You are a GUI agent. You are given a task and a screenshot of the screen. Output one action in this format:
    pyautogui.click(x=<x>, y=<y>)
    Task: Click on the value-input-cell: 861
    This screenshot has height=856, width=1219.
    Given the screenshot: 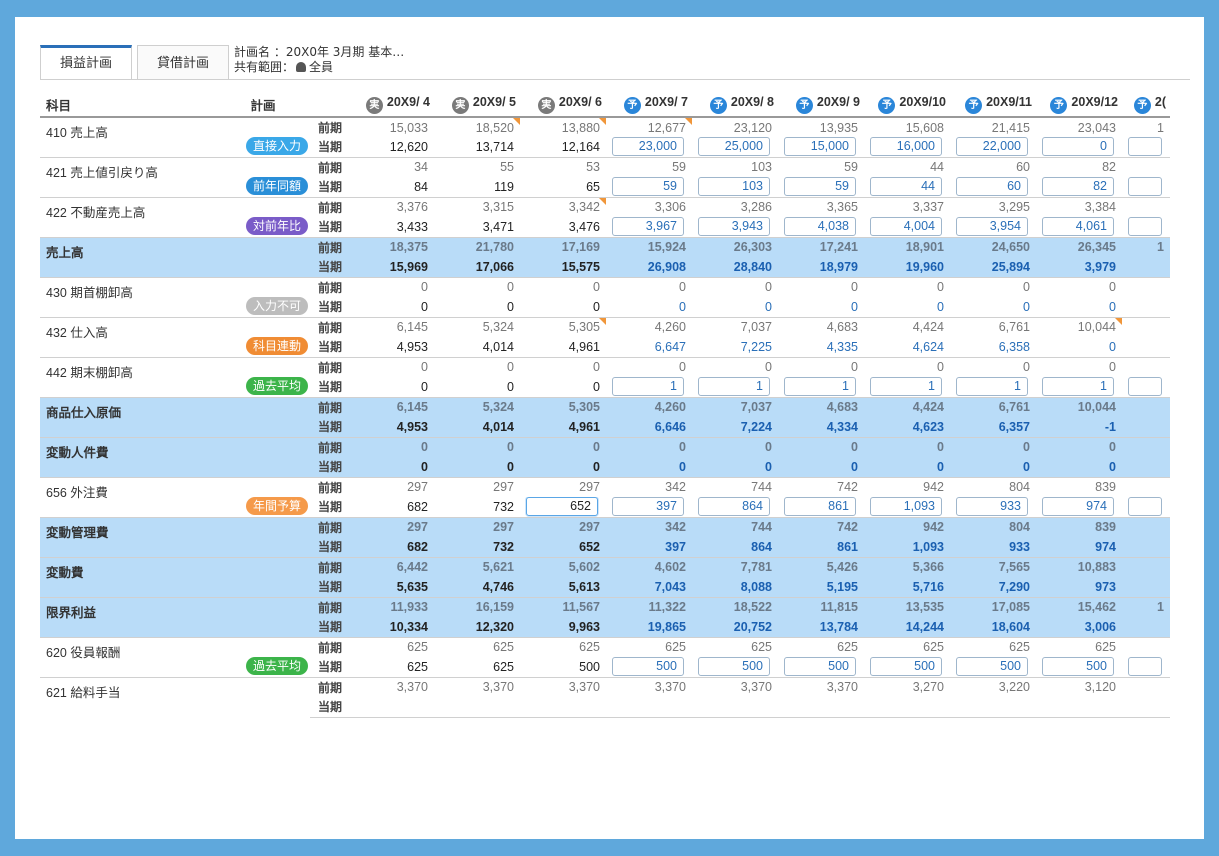 What is the action you would take?
    pyautogui.click(x=821, y=507)
    